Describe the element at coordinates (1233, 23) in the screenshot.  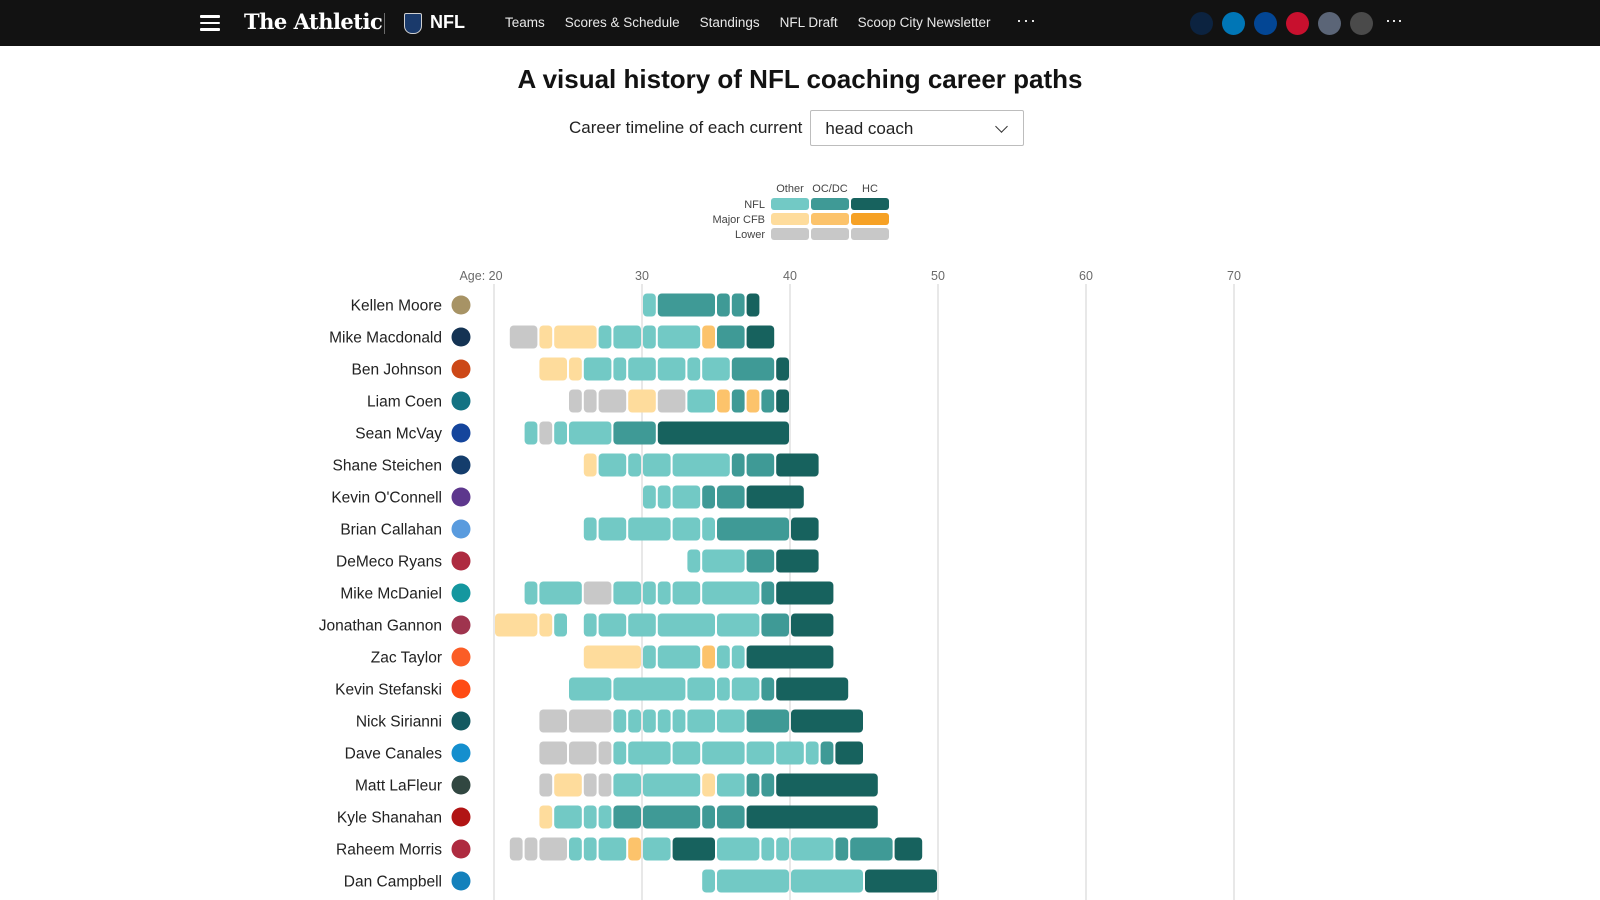
I see `lions-icon` at that location.